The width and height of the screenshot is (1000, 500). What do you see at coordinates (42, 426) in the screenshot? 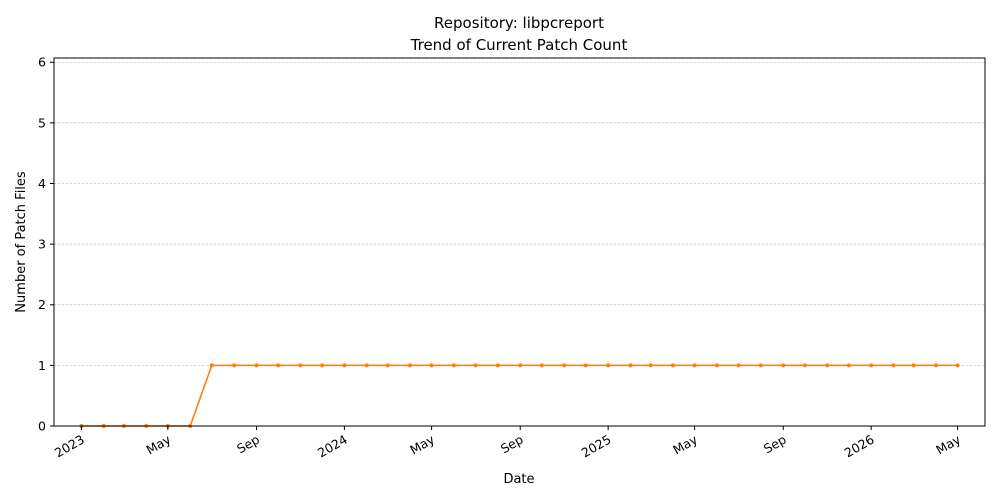
I see `y-tick-label: 0` at bounding box center [42, 426].